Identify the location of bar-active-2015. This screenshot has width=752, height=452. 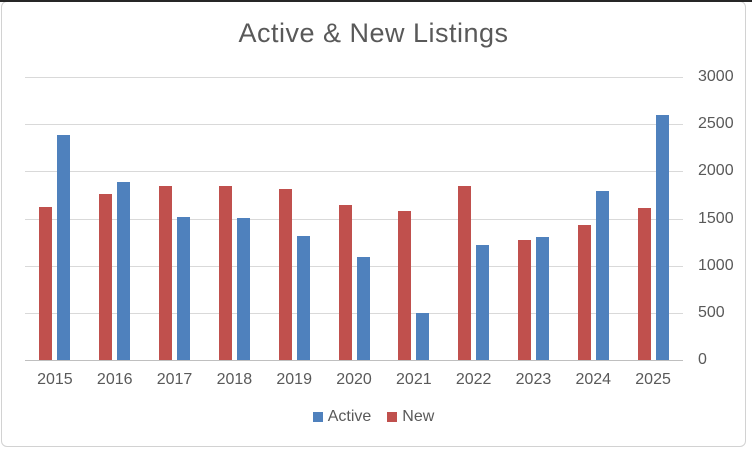
(64, 247).